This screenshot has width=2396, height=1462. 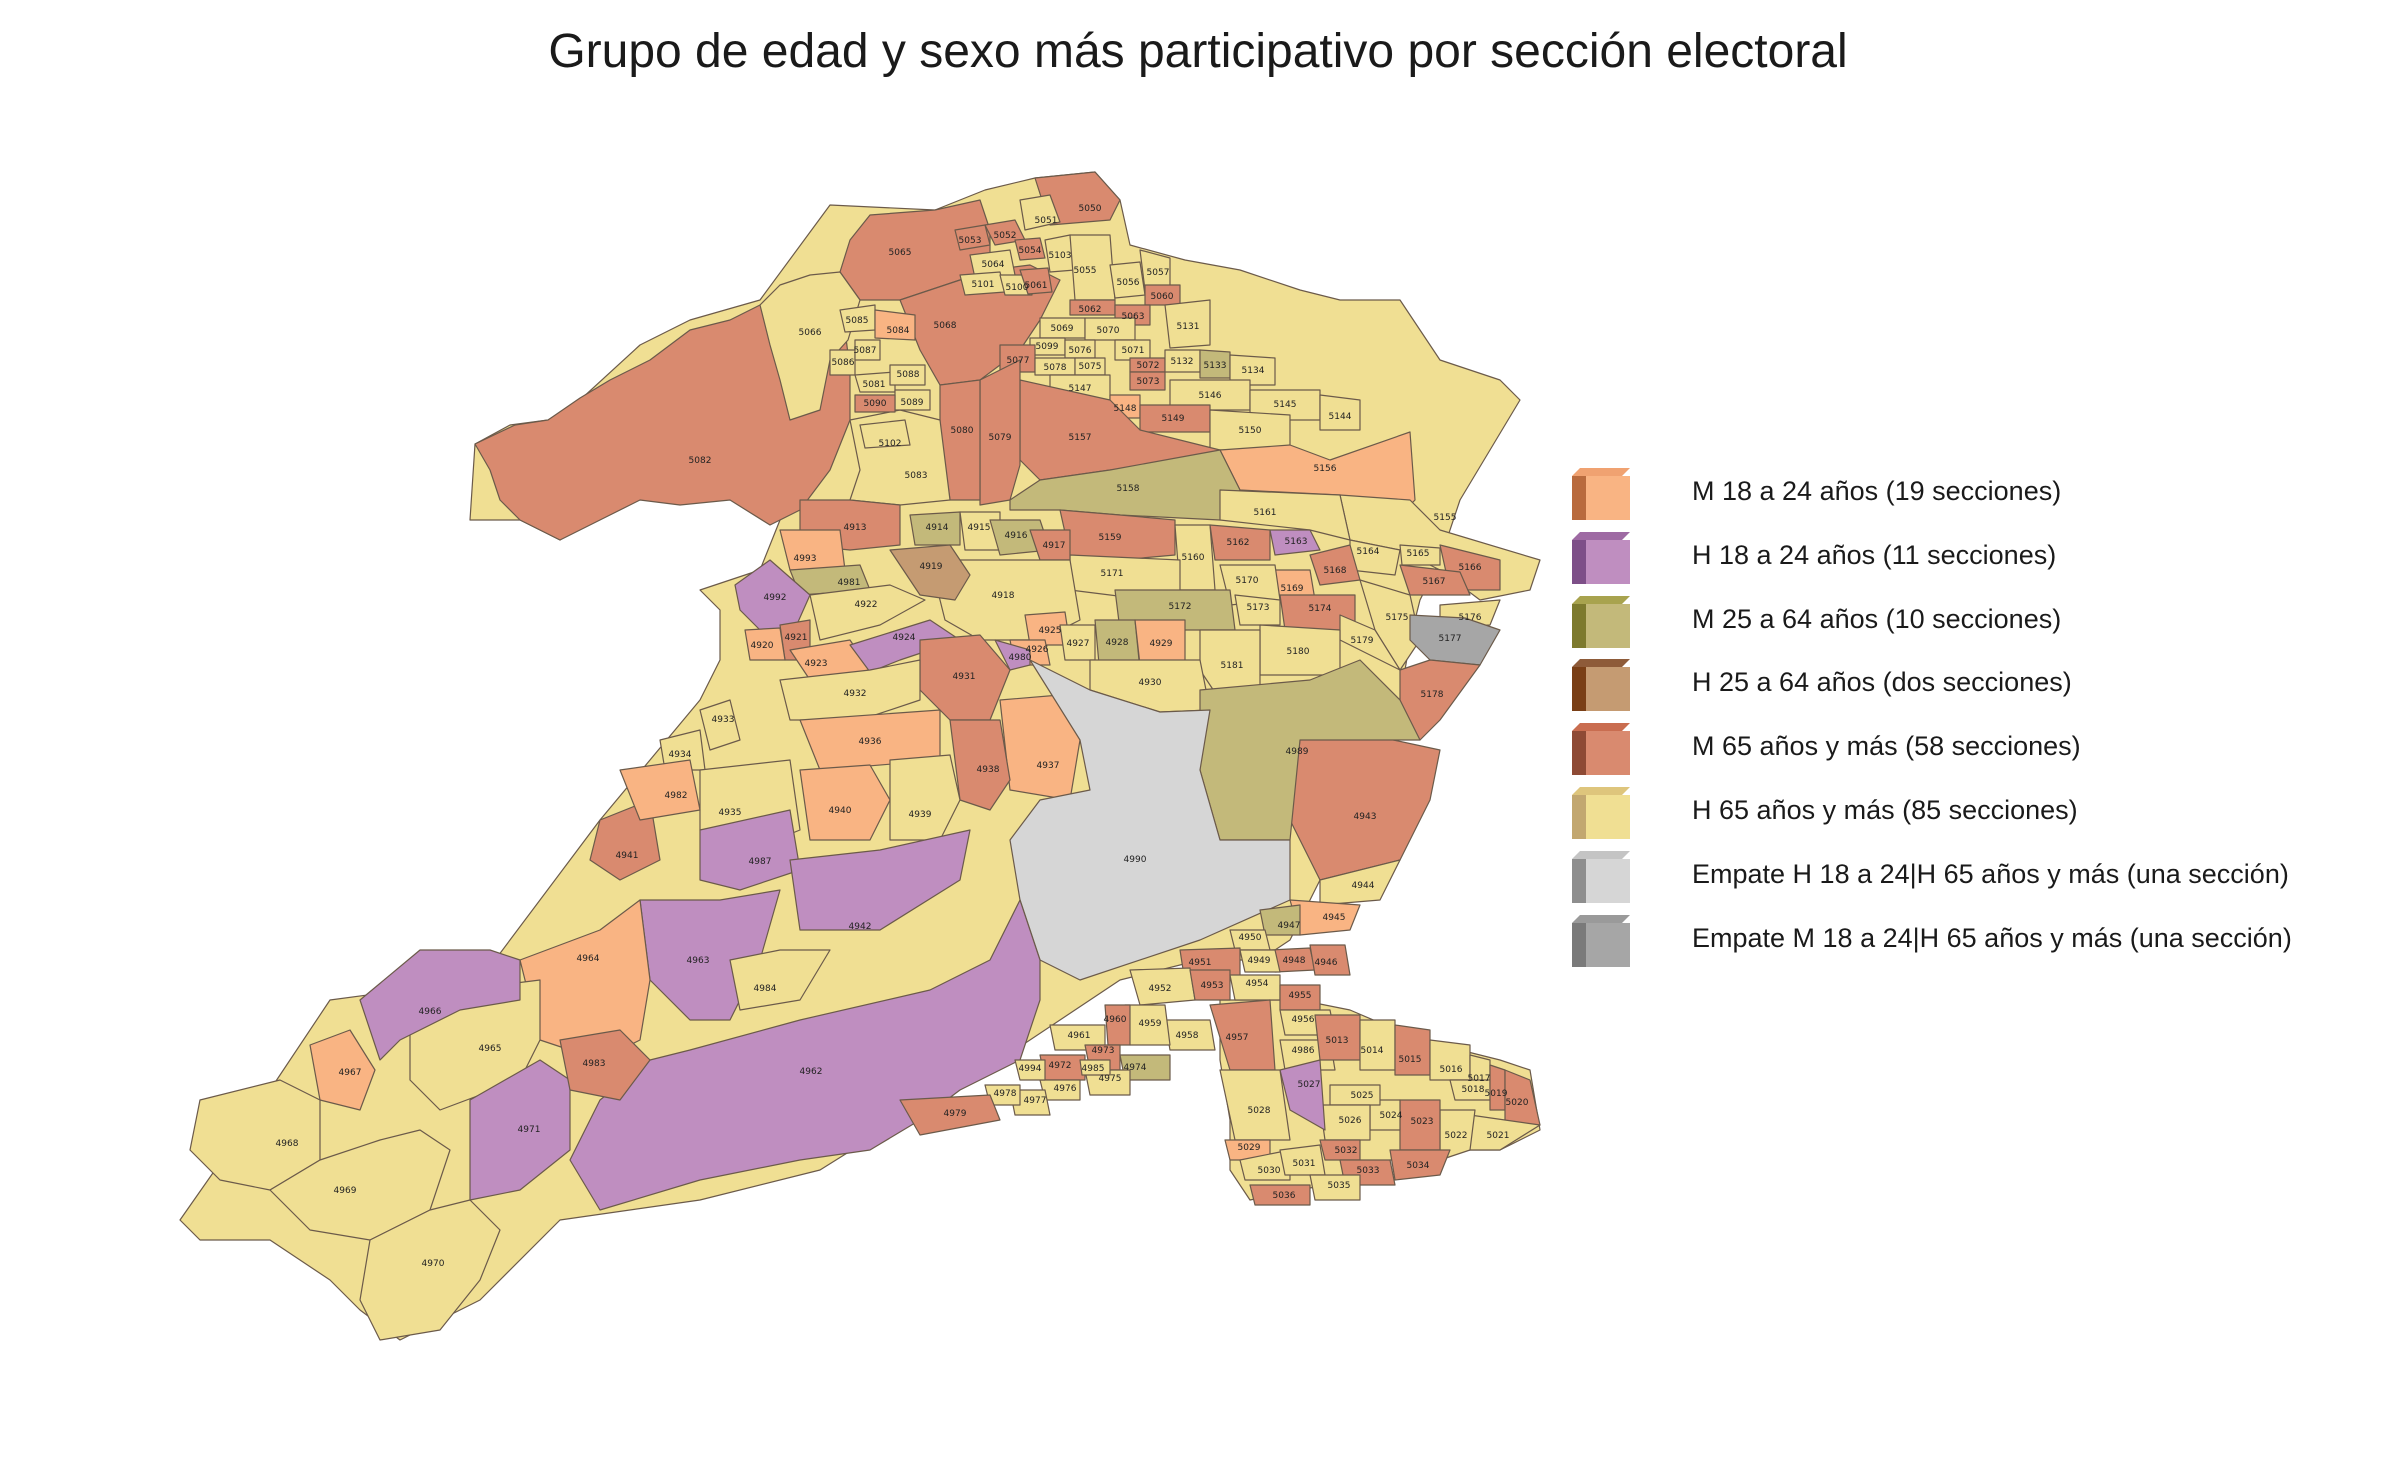 I want to click on section-label-5054: 5054, so click(x=1030, y=251).